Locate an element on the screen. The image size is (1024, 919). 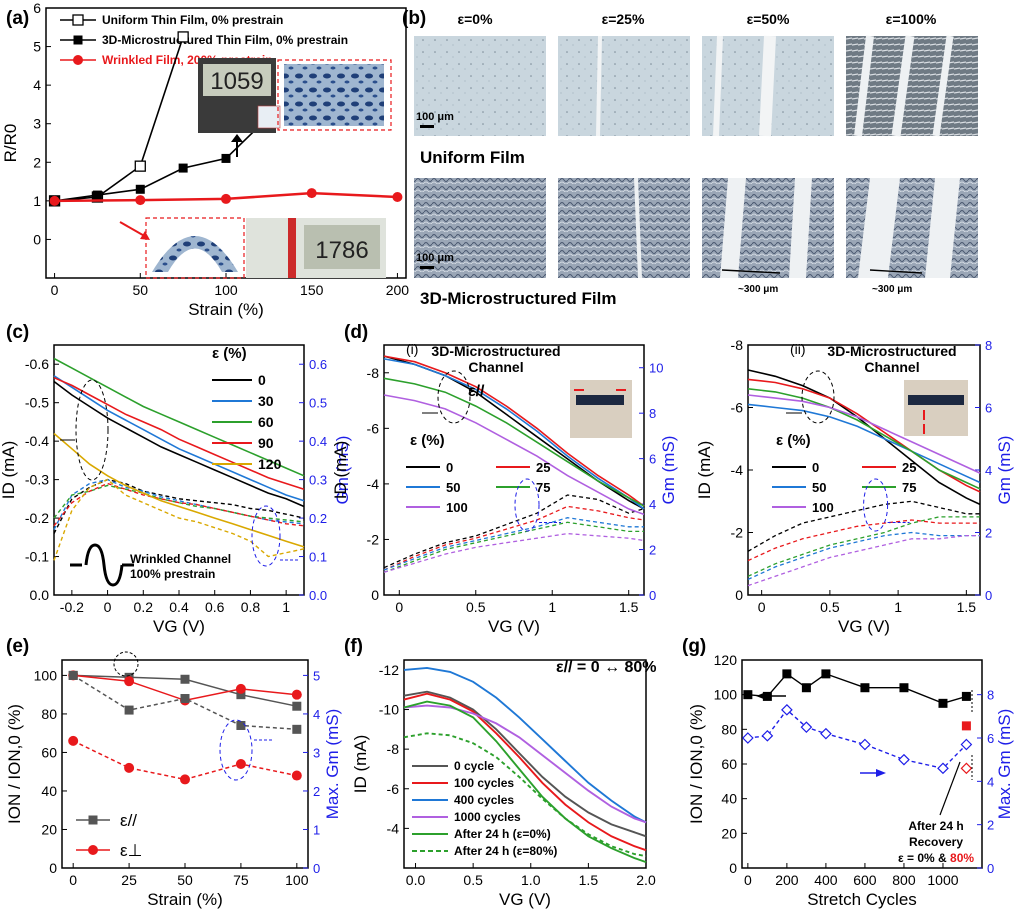
y-right-axis-label: Max. Gm (mS) is located at coordinates (1004, 764).